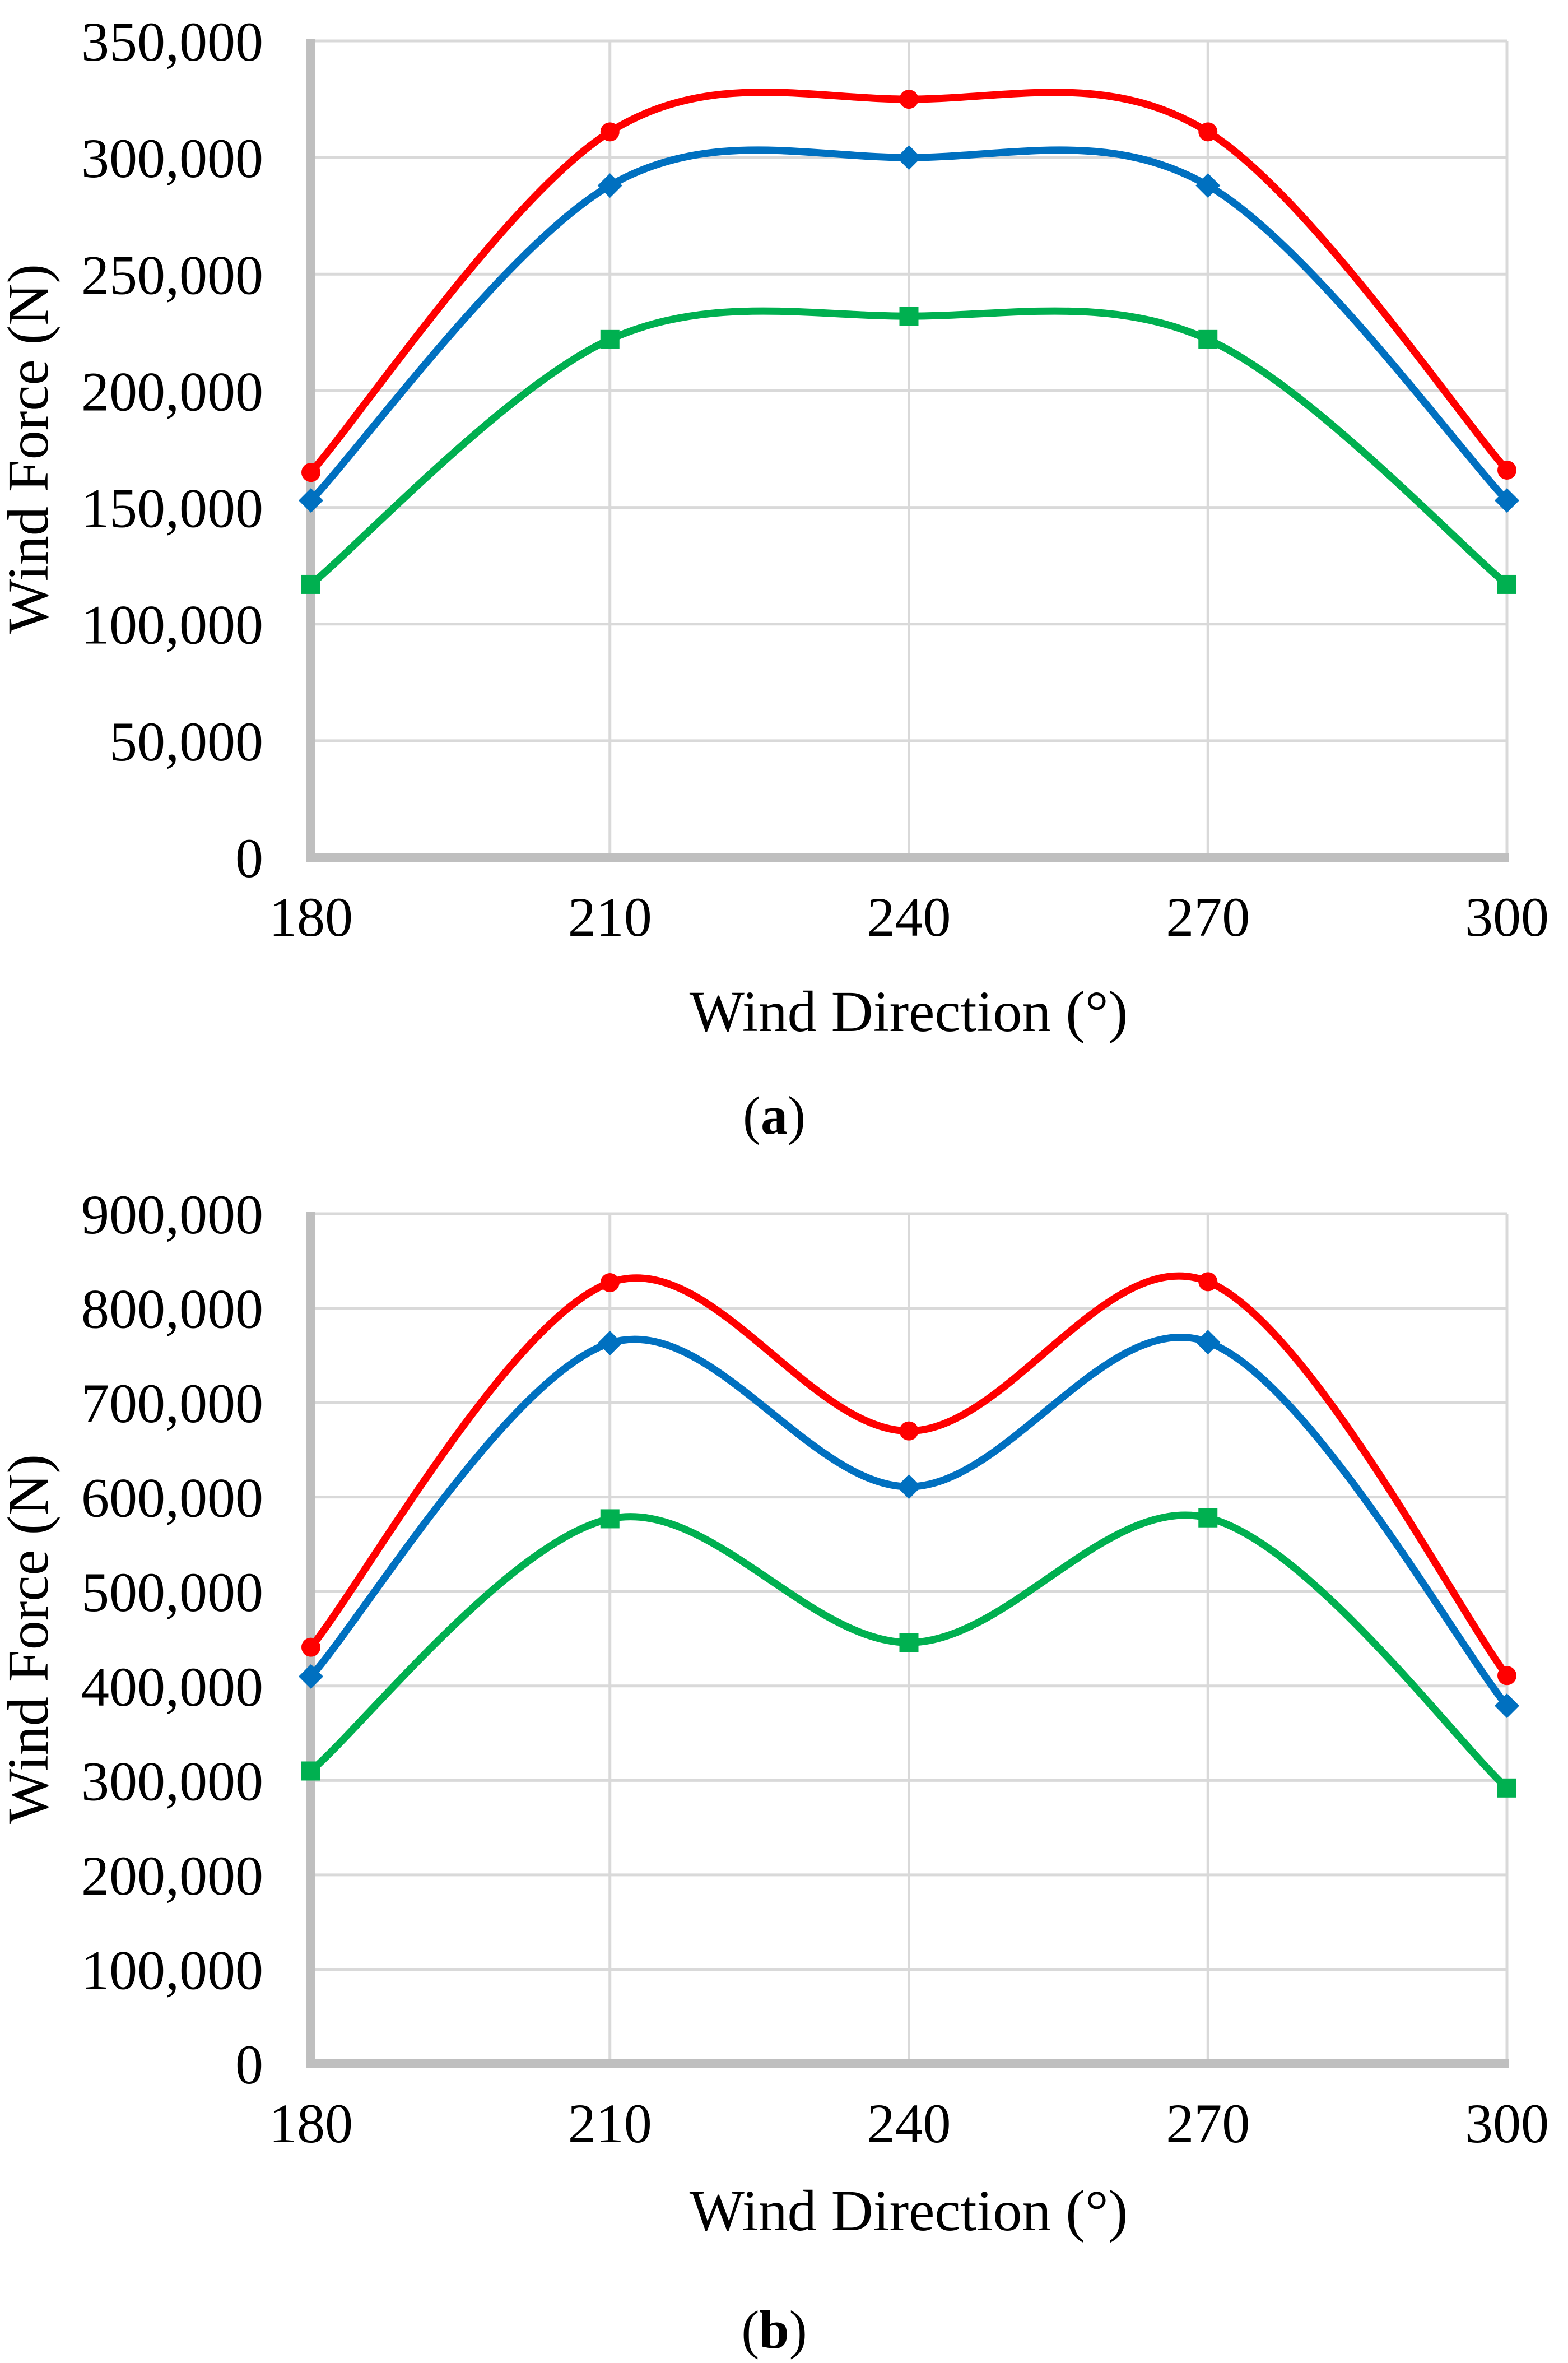  I want to click on caption-b-open: (, so click(750, 2330).